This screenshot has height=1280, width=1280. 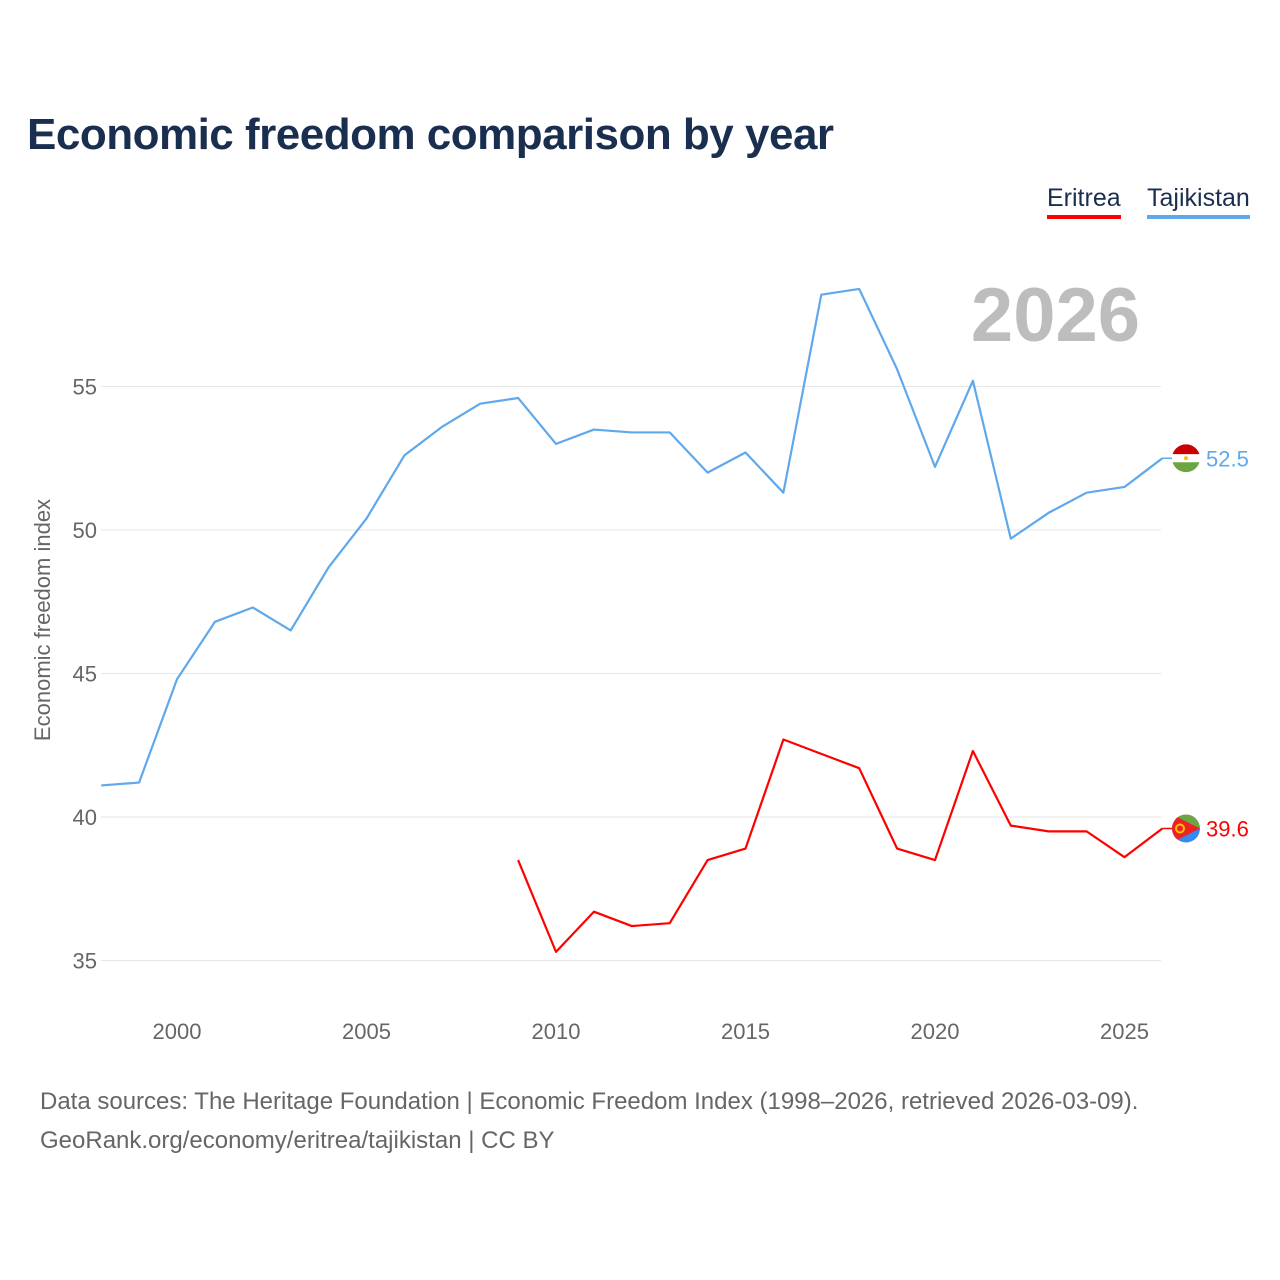 I want to click on y-tick-label: 35, so click(x=85, y=961).